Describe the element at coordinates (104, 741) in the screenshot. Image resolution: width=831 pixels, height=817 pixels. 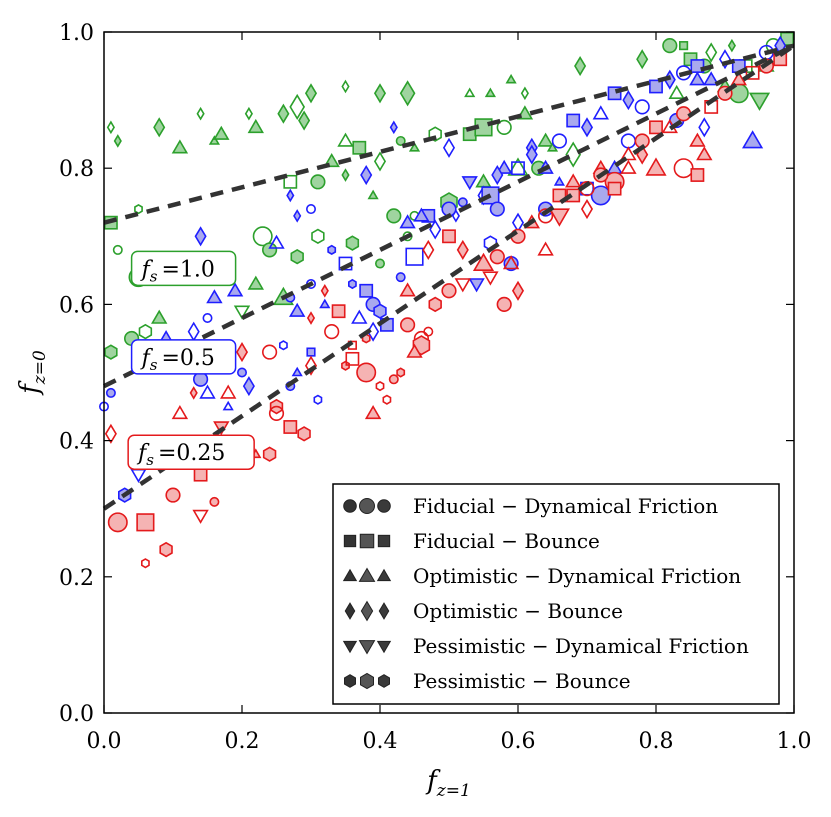
I see `x-tick-label: 0.0` at that location.